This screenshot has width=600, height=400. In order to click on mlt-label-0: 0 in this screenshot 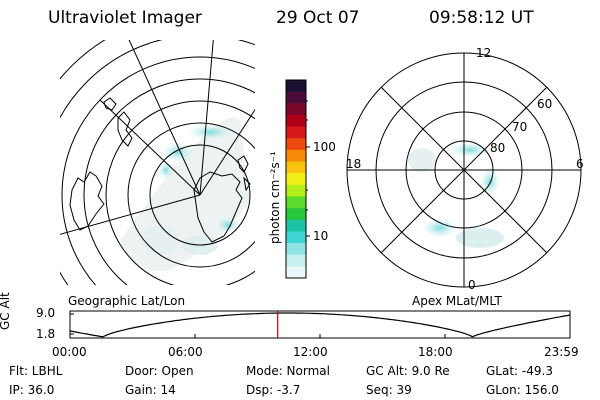, I will do `click(472, 285)`.